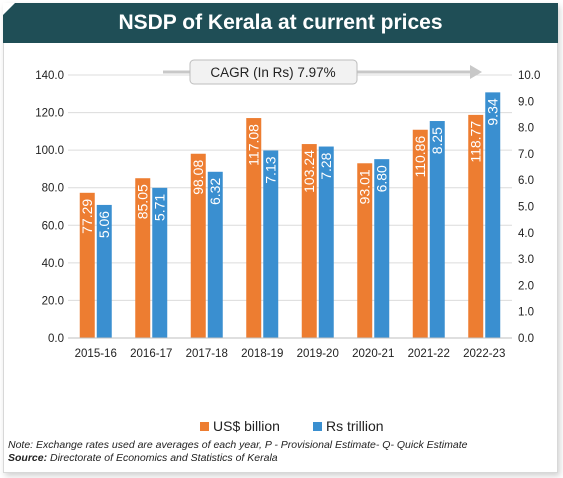 This screenshot has height=478, width=563. Describe the element at coordinates (526, 234) in the screenshot. I see `right-axis-tick-label: 4.0` at that location.